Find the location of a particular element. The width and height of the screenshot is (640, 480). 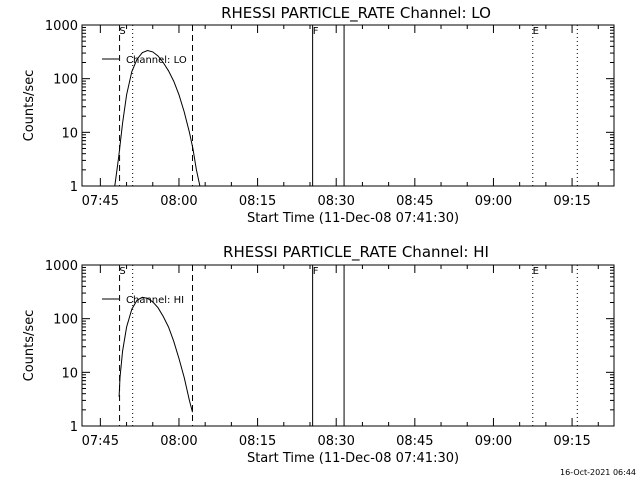

chart-title: RHESSI PARTICLE_RATE Channel: HI is located at coordinates (356, 252).